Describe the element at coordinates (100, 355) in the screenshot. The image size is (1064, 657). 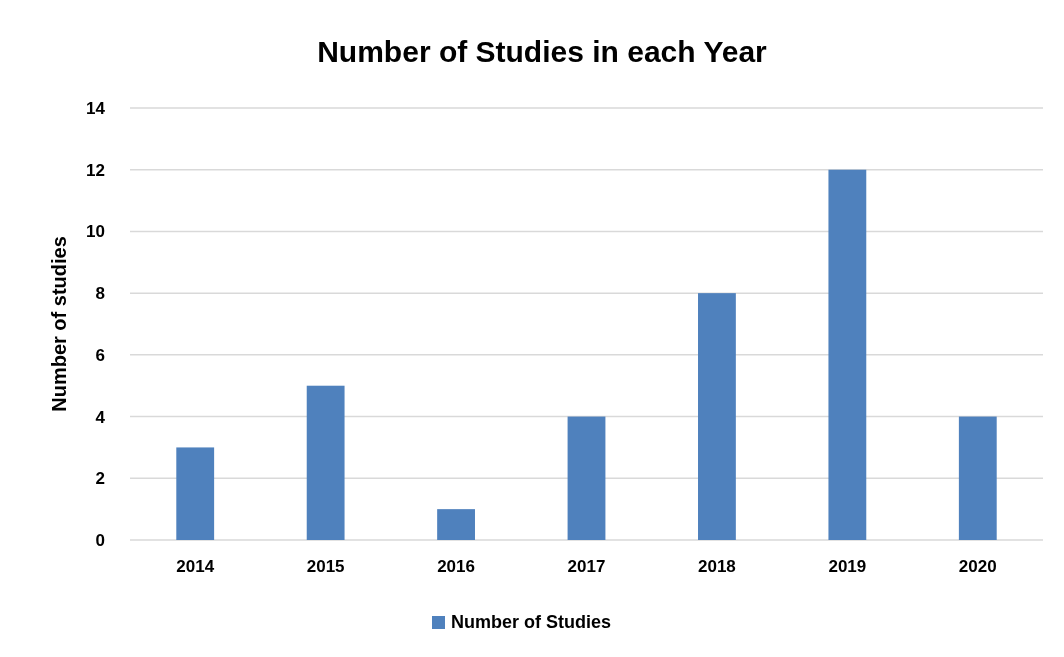
I see `y-tick-label: 6` at that location.